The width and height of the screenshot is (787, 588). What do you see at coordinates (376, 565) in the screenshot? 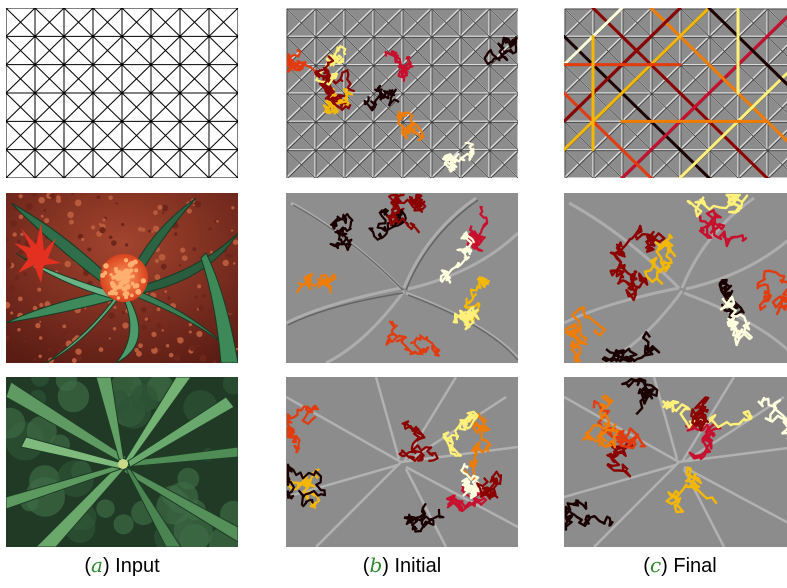
I see `caption-initial-letter: b` at bounding box center [376, 565].